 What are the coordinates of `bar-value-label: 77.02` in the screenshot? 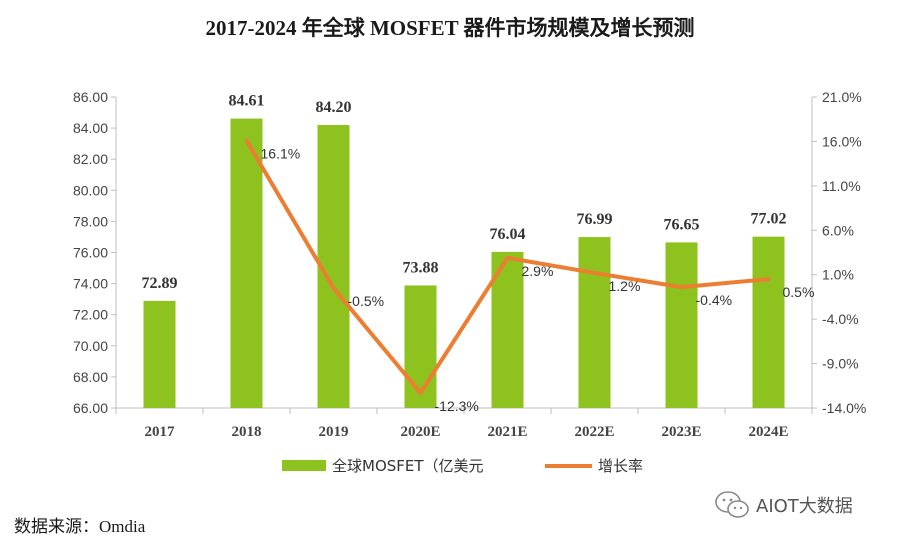 It's located at (769, 219).